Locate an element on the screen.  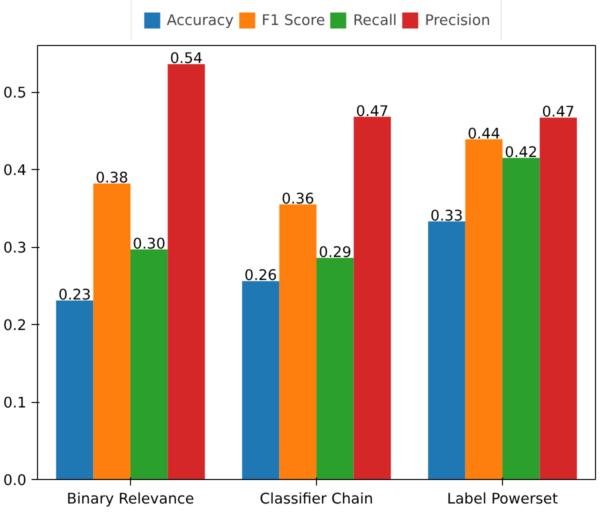
data-label: 0.44 is located at coordinates (484, 133).